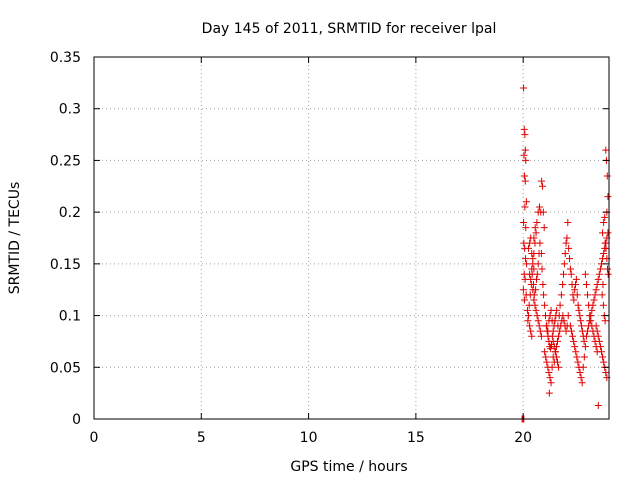 The height and width of the screenshot is (480, 640). I want to click on y-tick-label: 0.1, so click(70, 317).